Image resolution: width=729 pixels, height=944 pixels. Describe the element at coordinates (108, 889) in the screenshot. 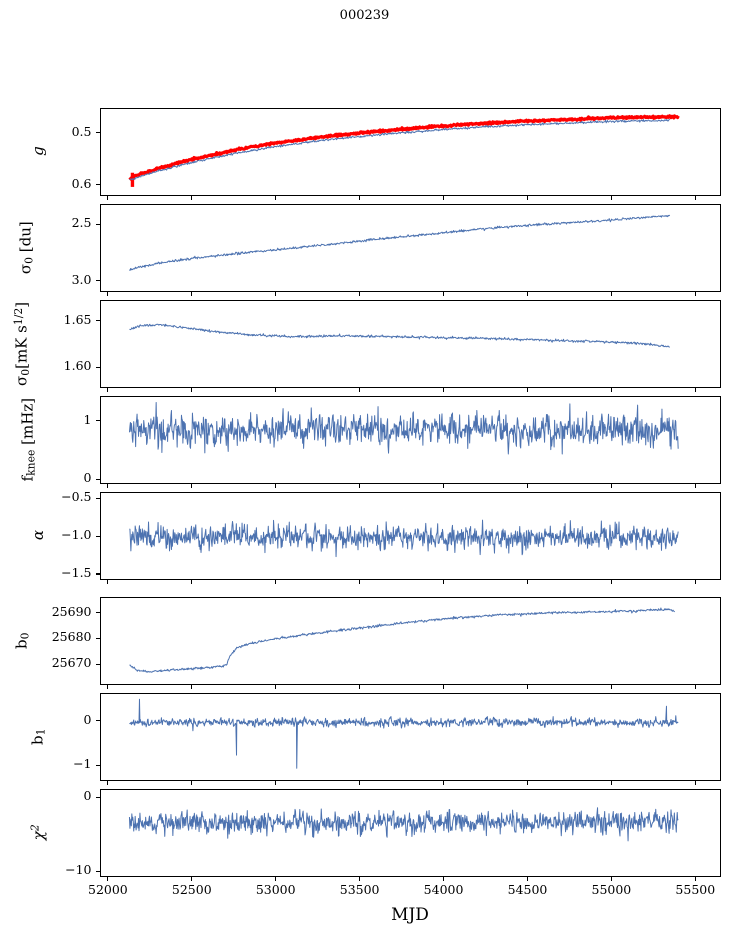

I see `x-tick-label: 52000` at that location.